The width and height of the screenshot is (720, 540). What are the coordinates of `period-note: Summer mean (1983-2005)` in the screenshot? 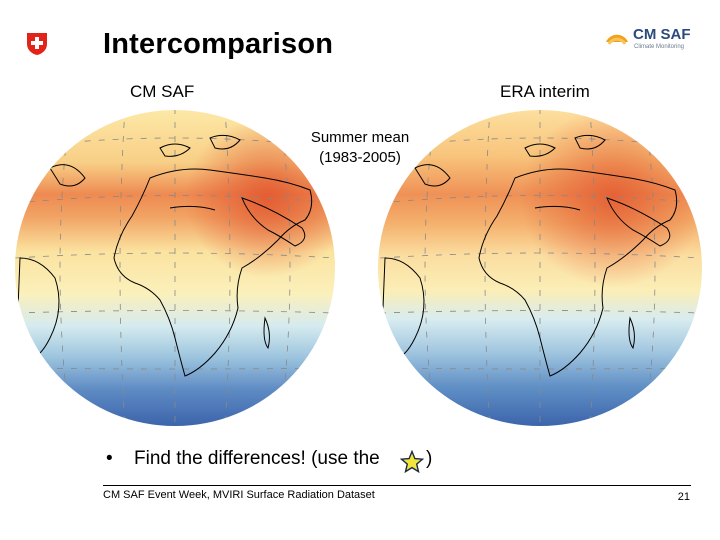 It's located at (360, 148).